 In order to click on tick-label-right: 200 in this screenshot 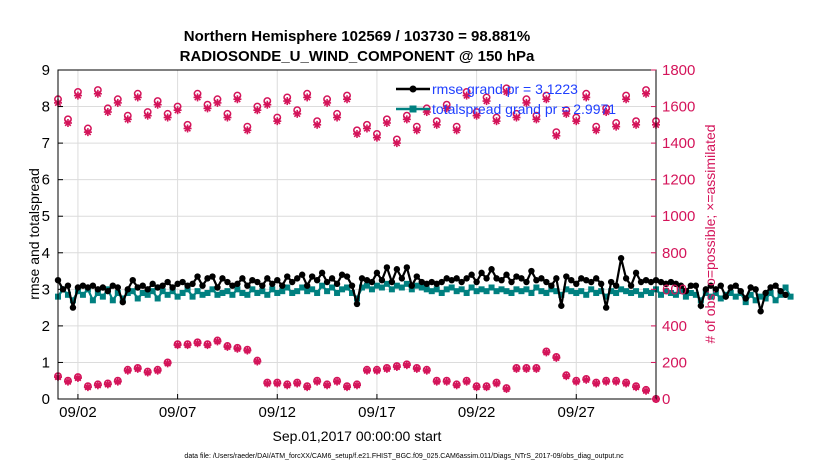, I will do `click(674, 362)`.